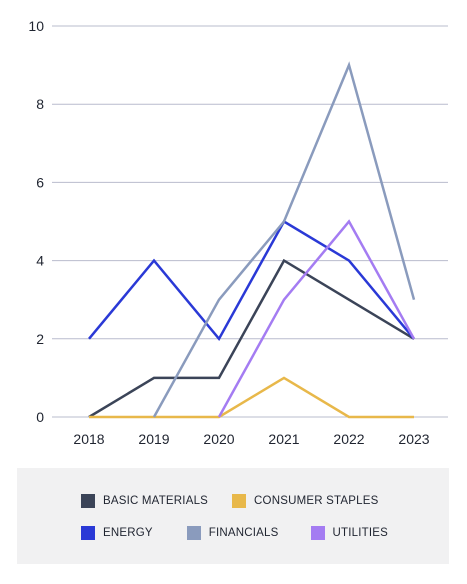 This screenshot has width=467, height=584. I want to click on series-line-consumer-staples, so click(251, 397).